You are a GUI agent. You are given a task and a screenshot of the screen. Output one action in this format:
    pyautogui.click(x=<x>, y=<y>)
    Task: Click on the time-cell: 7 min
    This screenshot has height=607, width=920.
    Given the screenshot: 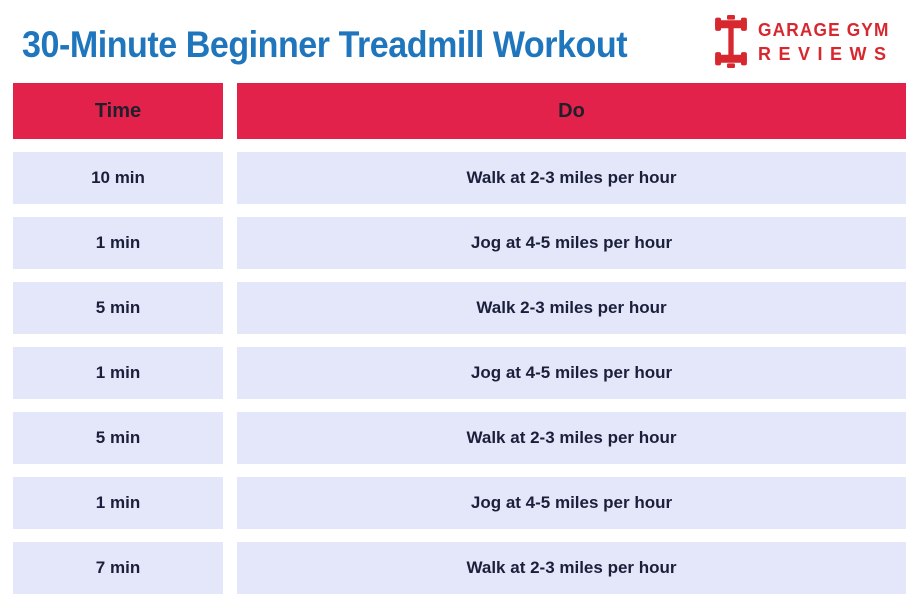 What is the action you would take?
    pyautogui.click(x=118, y=568)
    